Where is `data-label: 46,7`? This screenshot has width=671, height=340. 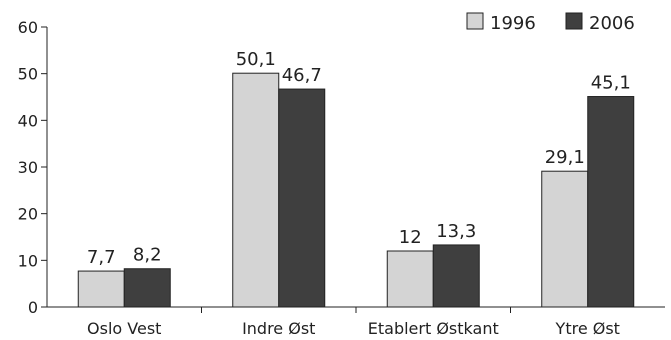
data-label: 46,7 is located at coordinates (302, 75).